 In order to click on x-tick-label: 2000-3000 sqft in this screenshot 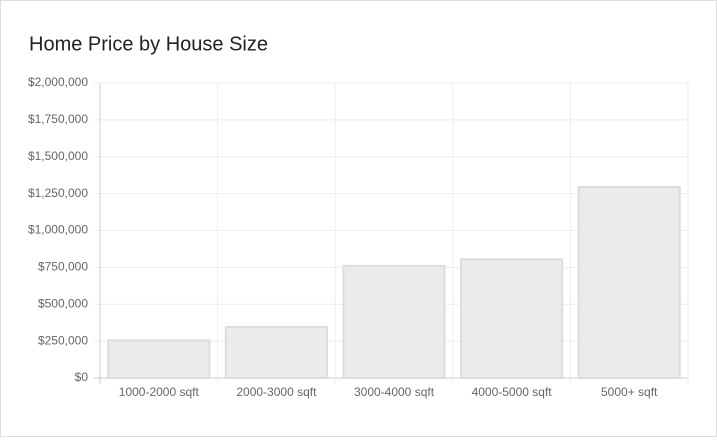, I will do `click(276, 392)`.